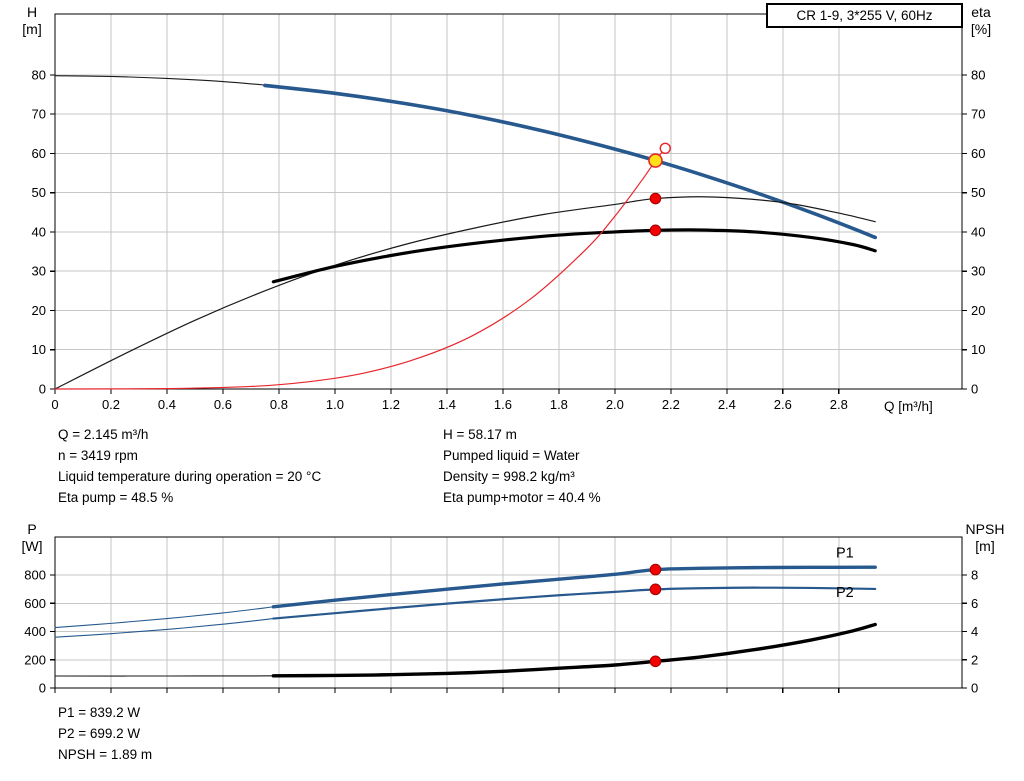  I want to click on svg-text: 800, so click(35, 575).